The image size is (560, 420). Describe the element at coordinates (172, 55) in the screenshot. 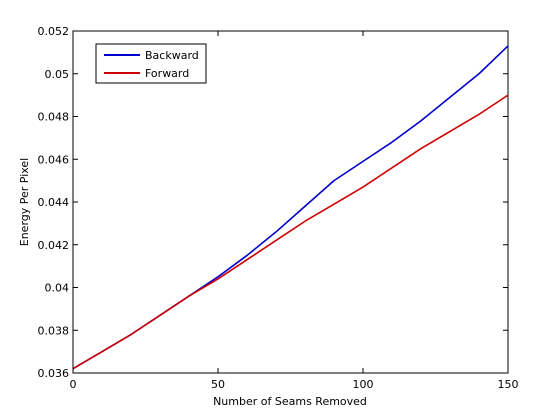

I see `legend-label-backward: Backward` at that location.